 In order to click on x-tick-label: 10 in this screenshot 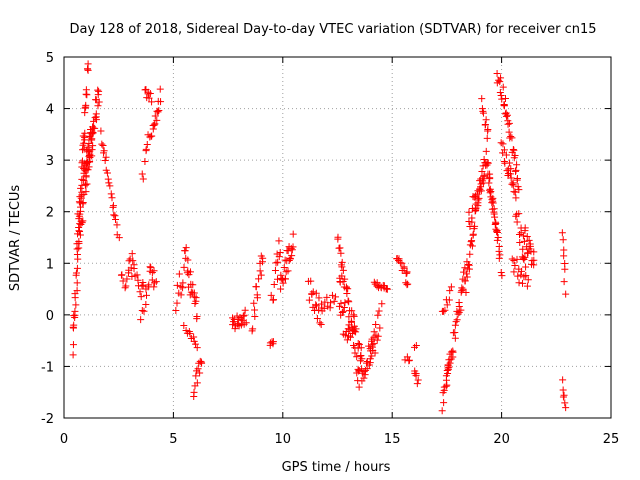, I will do `click(283, 439)`.